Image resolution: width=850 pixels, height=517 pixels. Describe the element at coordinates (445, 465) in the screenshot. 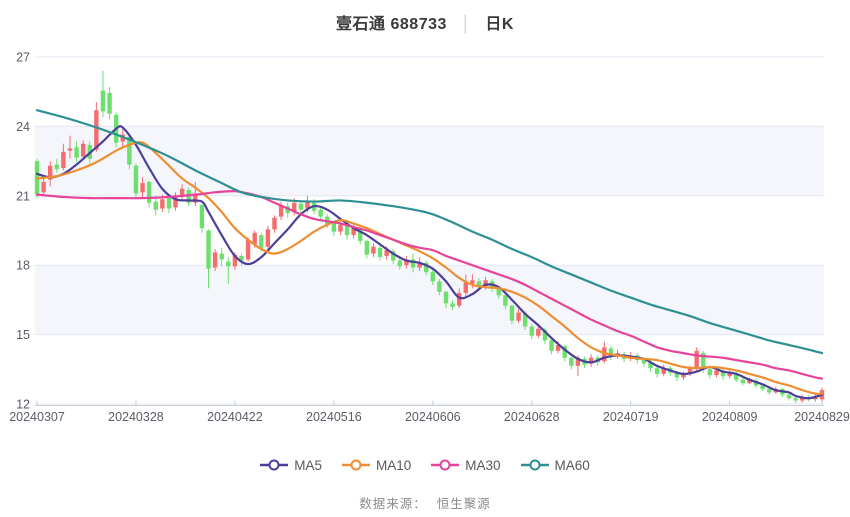

I see `ma30-marker-icon` at that location.